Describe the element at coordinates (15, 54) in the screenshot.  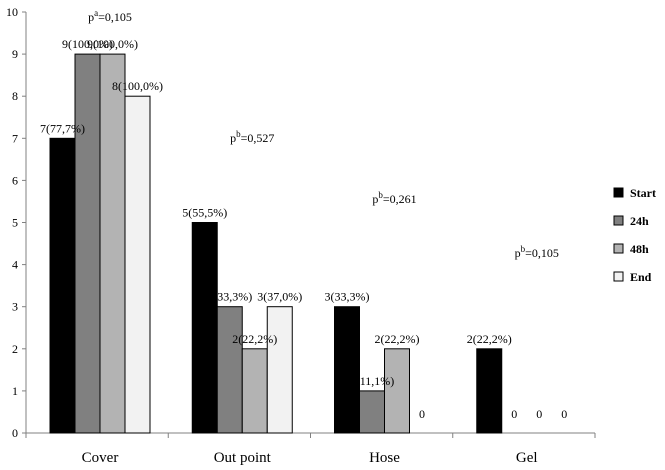
I see `y-tick-label: 9` at that location.